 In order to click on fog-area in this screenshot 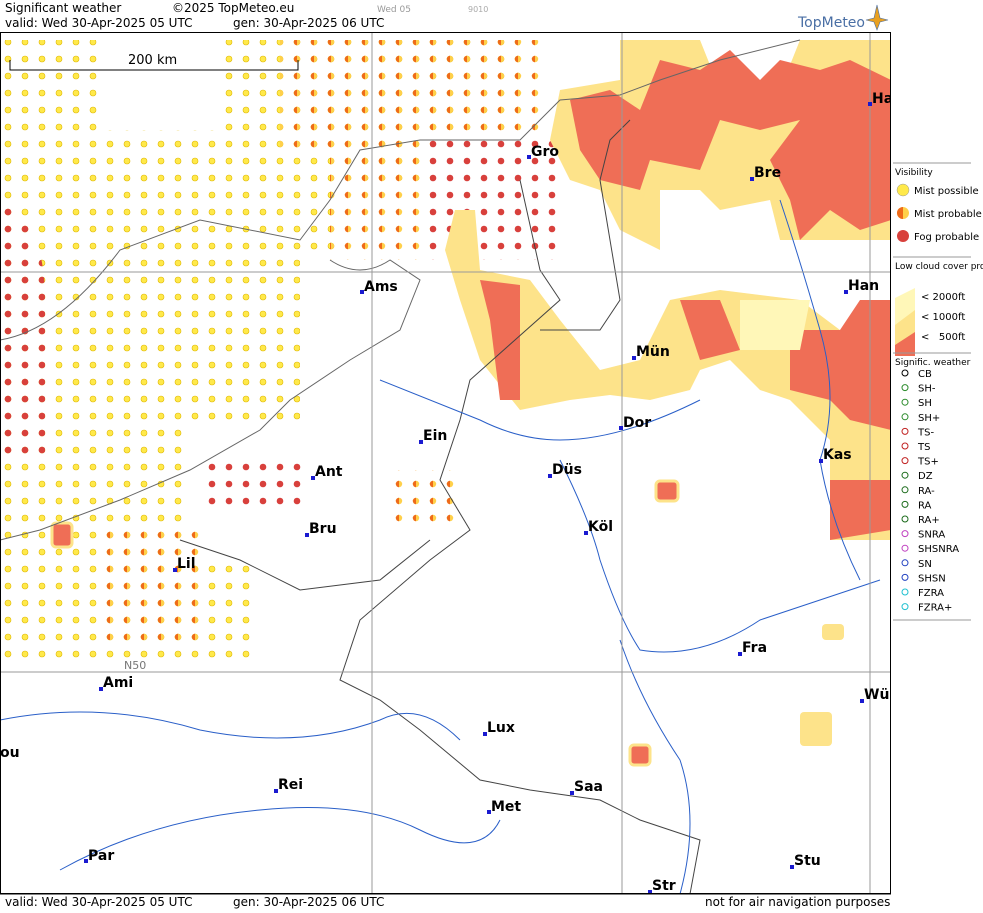, I will do `click(22, 330)`.